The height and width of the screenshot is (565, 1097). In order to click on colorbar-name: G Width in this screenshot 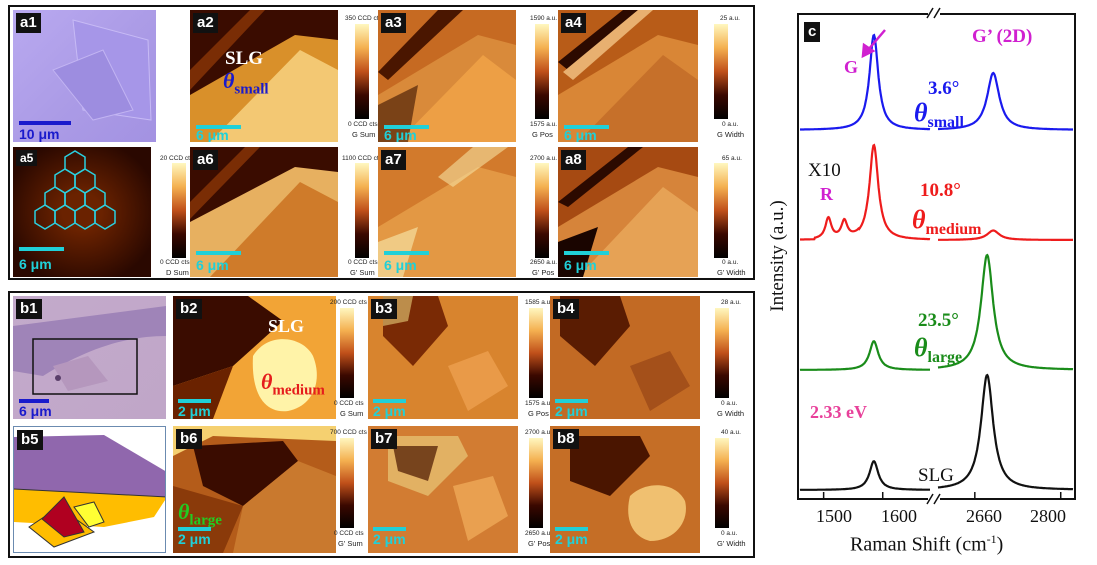, I will do `click(731, 134)`.